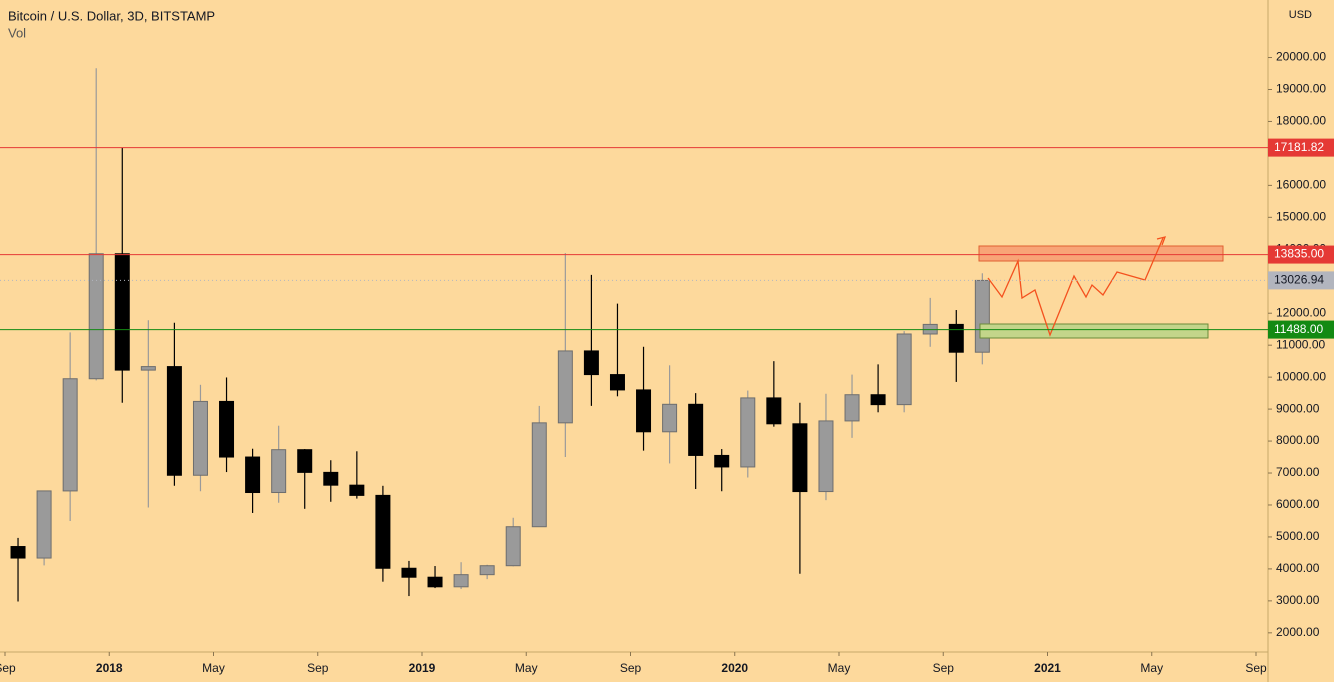 The image size is (1334, 682). I want to click on price-level-label: 17181.82, so click(1299, 147).